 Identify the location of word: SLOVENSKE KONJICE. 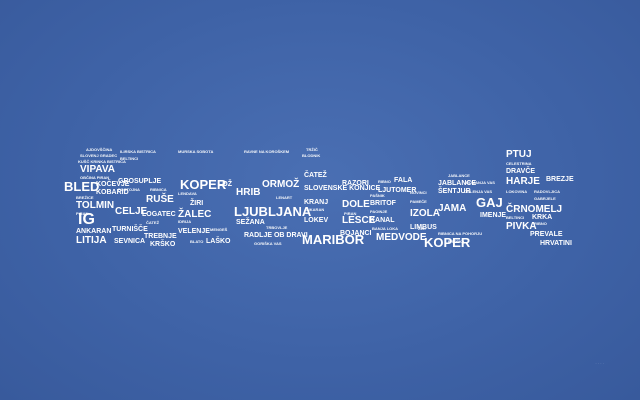
(342, 188).